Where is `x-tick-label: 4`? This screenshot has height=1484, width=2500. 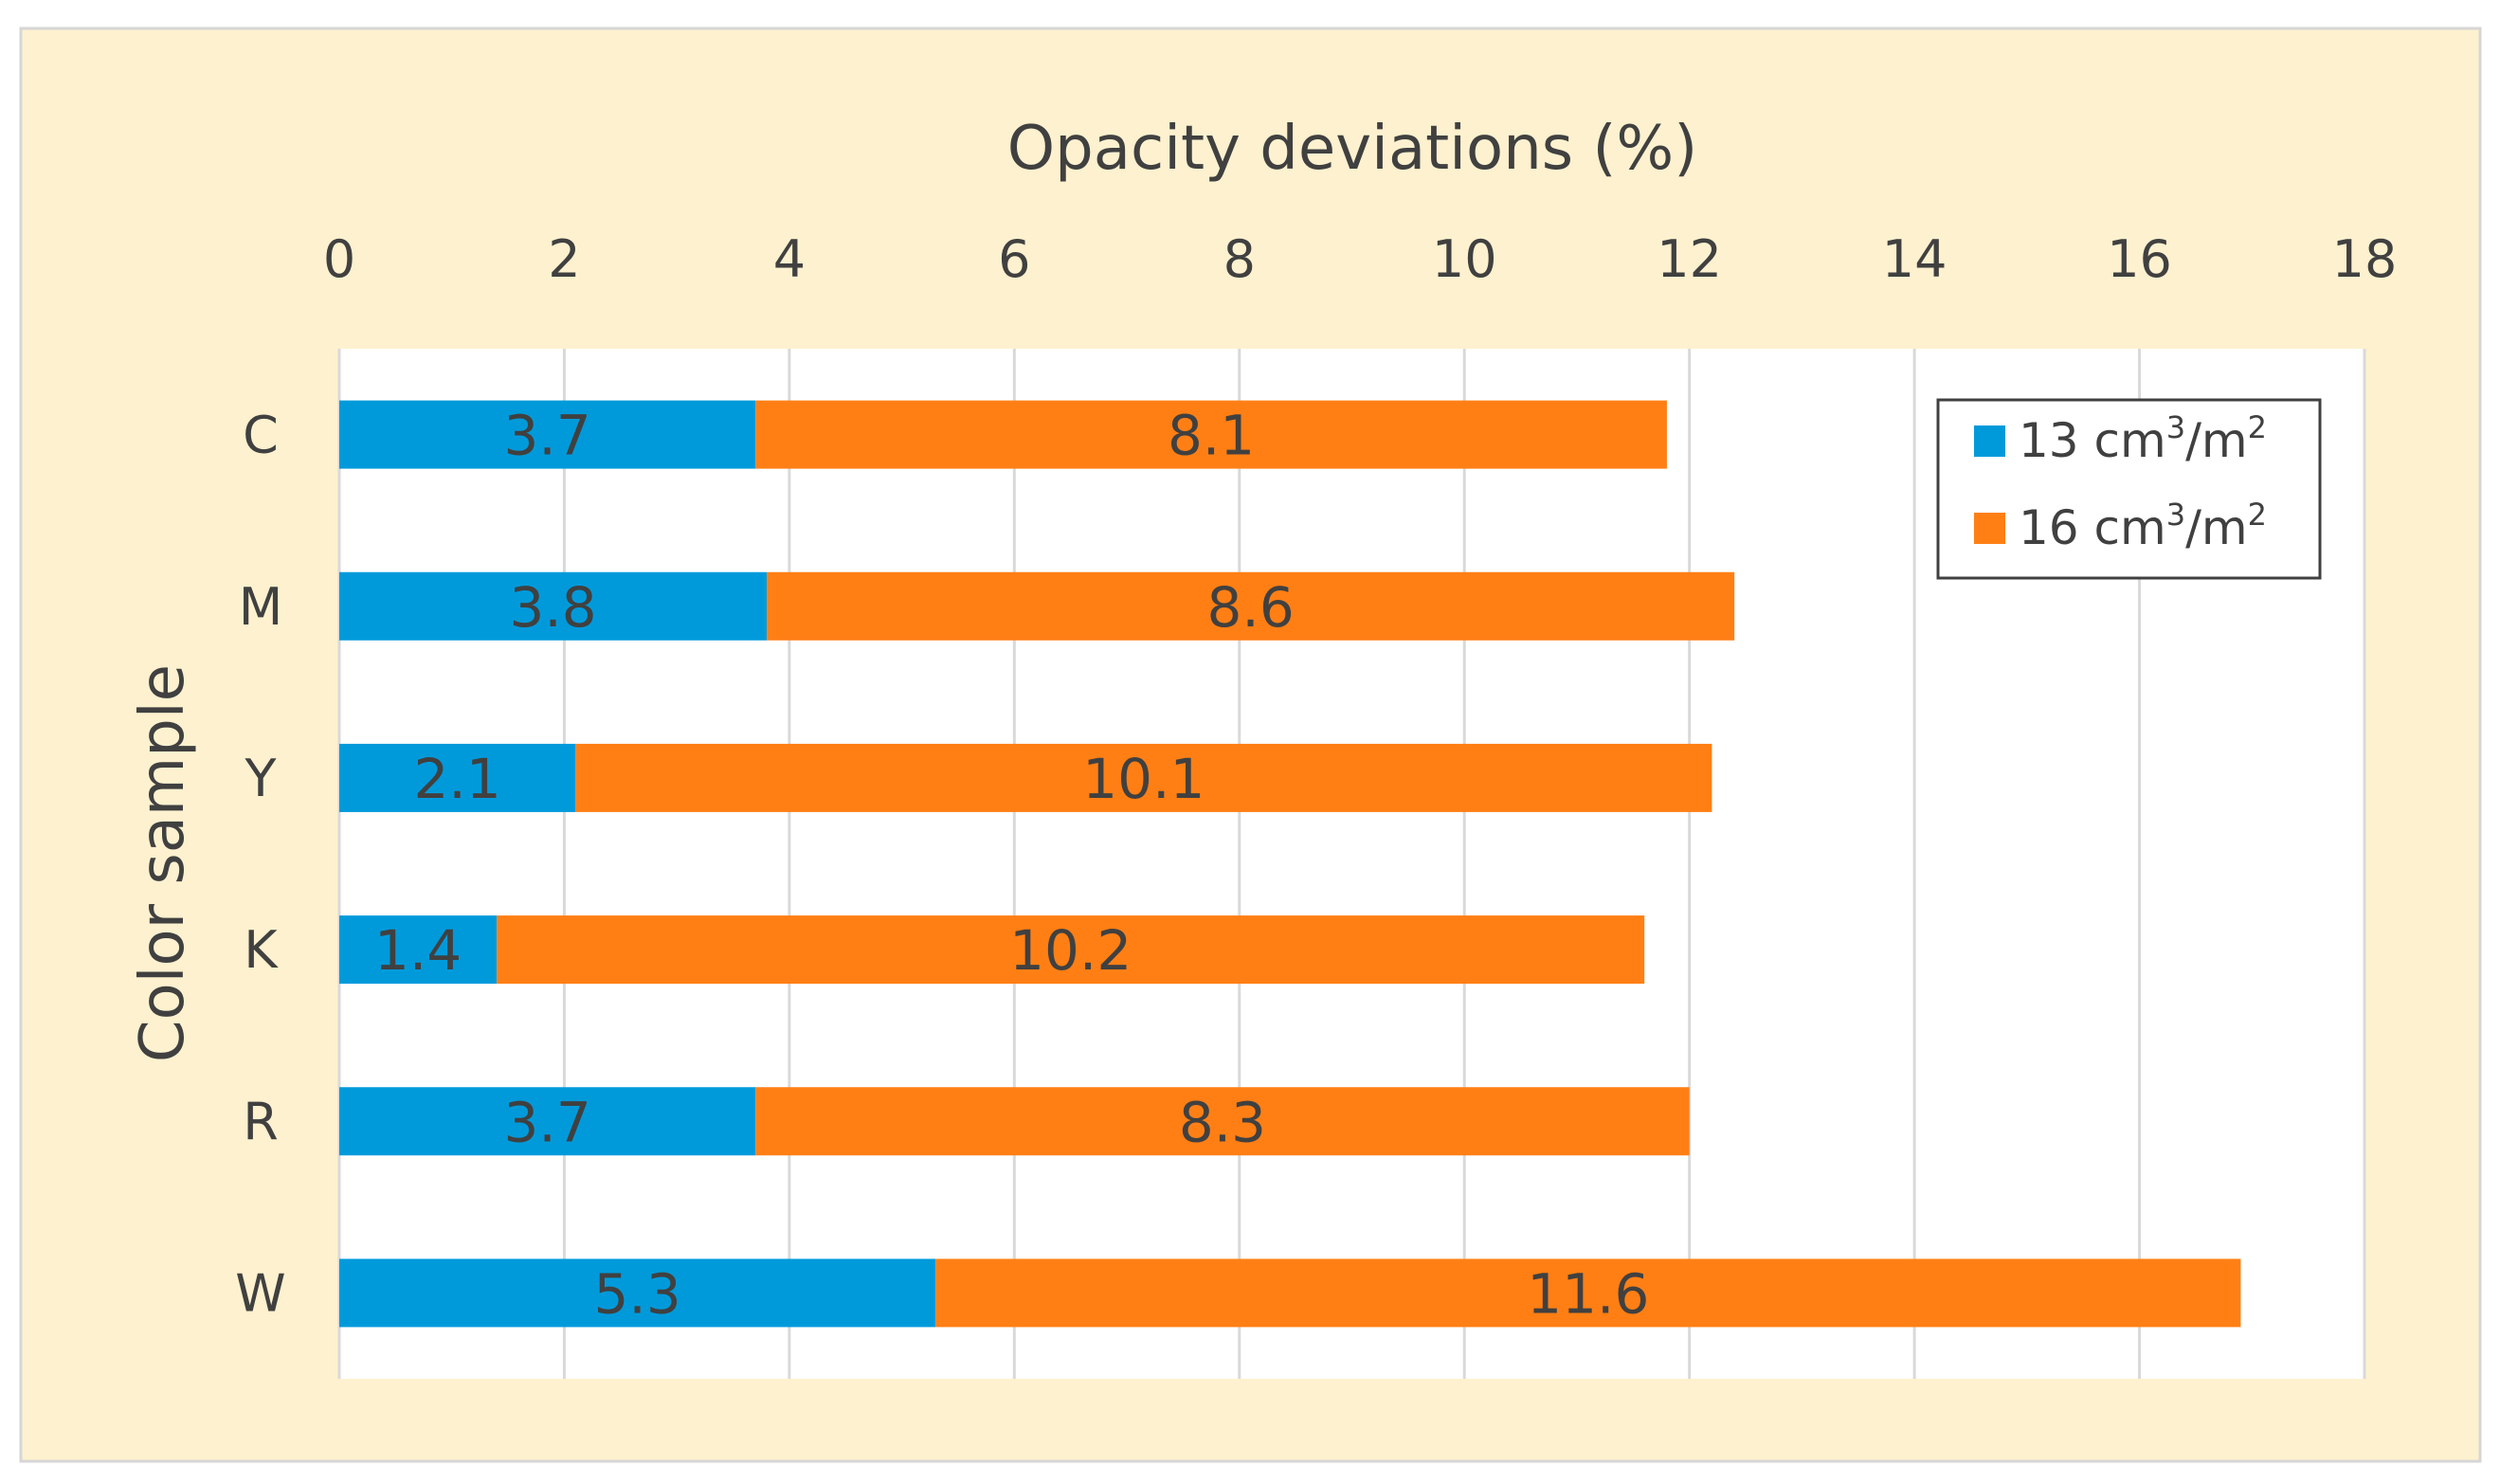
x-tick-label: 4 is located at coordinates (789, 259).